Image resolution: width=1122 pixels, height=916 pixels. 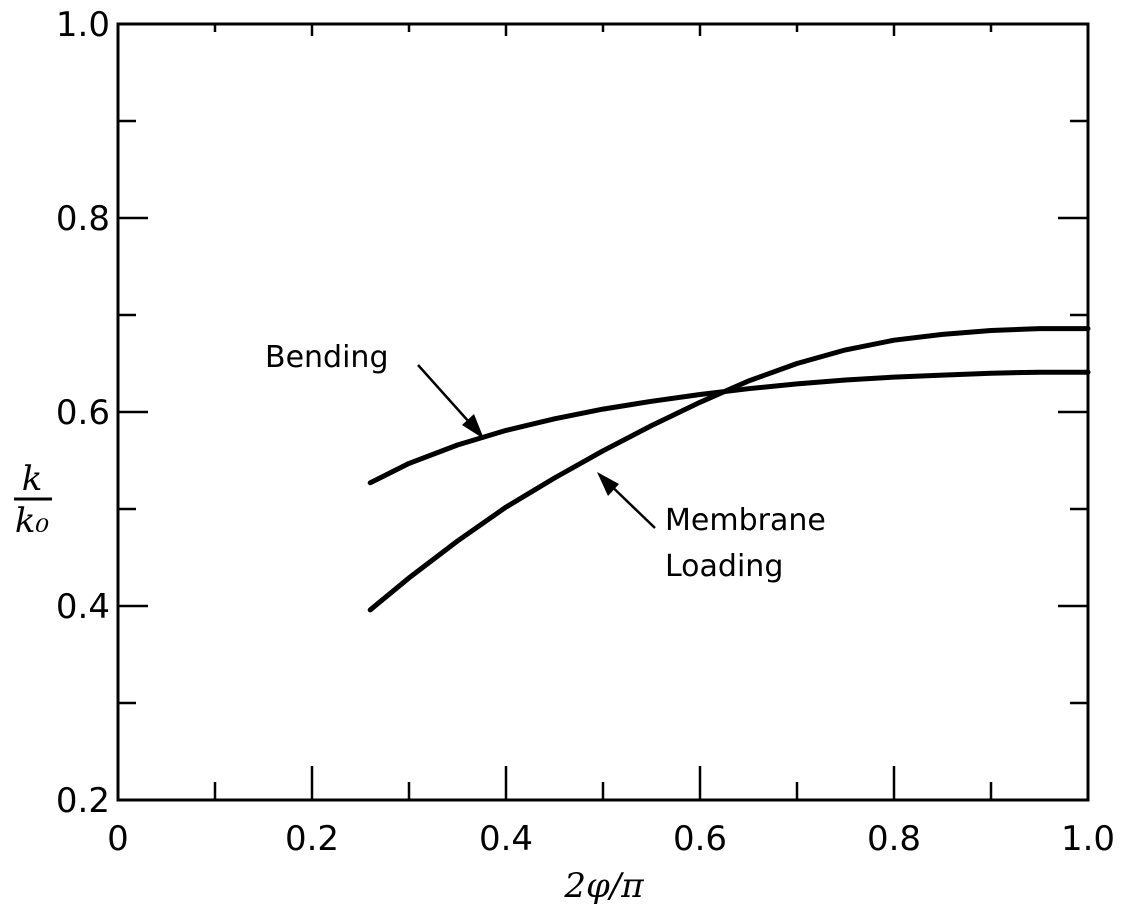 What do you see at coordinates (83, 801) in the screenshot?
I see `y-tick-label-0: 0.2` at bounding box center [83, 801].